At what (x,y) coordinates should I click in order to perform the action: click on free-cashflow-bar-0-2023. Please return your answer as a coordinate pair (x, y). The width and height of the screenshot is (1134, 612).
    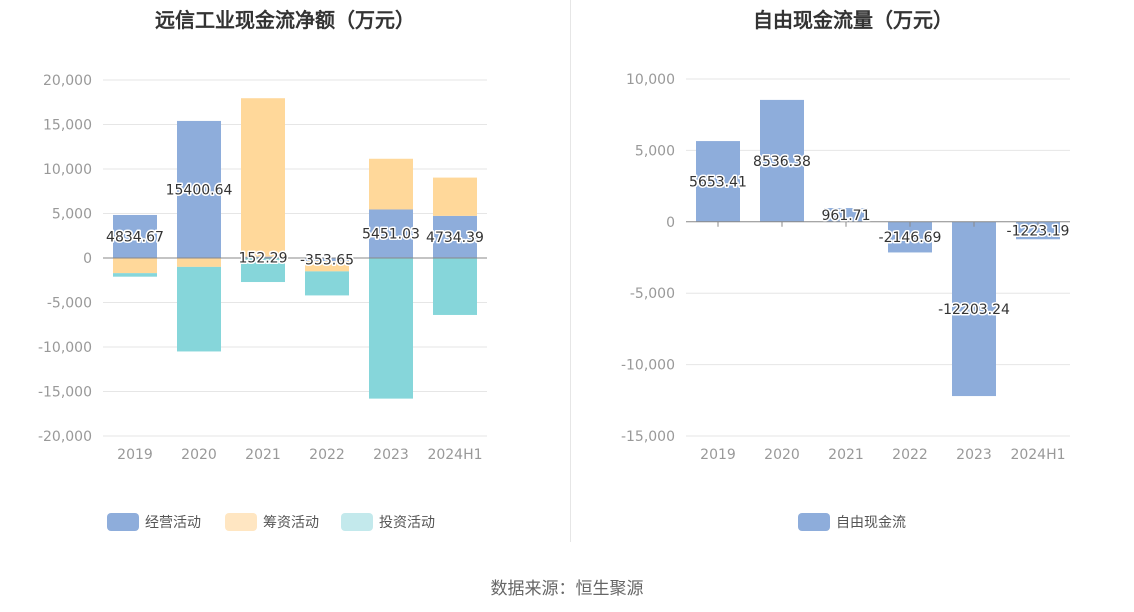
    Looking at the image, I should click on (974, 309).